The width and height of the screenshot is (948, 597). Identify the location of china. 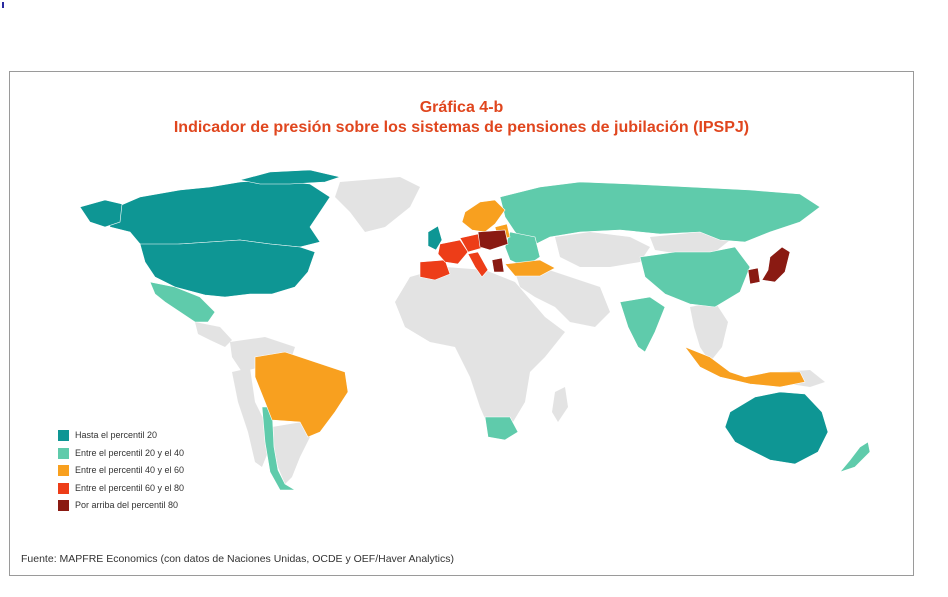
(695, 277).